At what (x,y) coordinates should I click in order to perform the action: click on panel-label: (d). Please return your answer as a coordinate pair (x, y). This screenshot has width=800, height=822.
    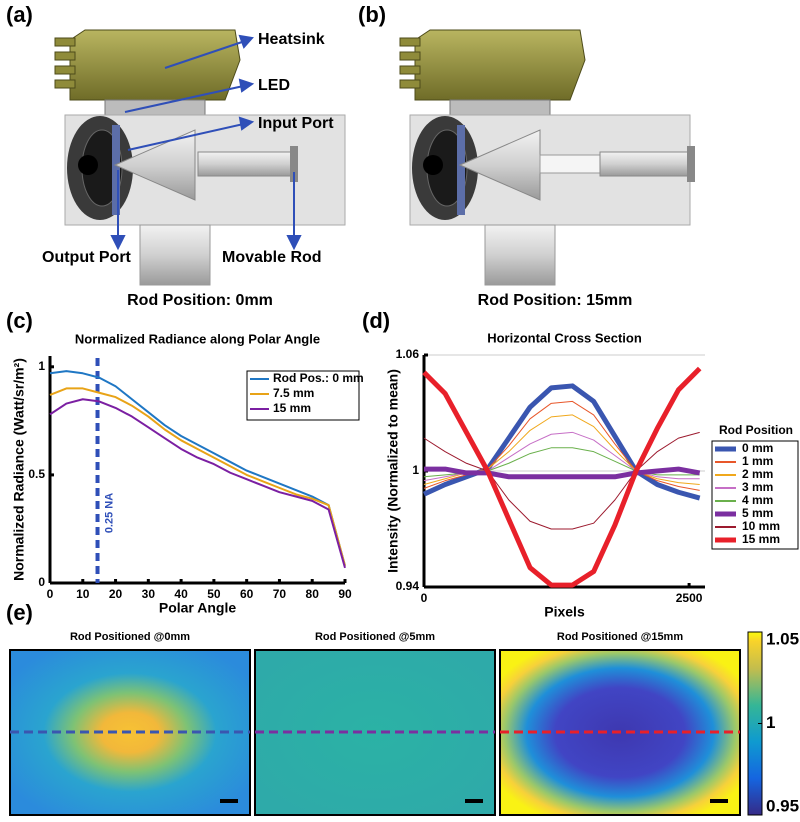
    Looking at the image, I should click on (376, 320).